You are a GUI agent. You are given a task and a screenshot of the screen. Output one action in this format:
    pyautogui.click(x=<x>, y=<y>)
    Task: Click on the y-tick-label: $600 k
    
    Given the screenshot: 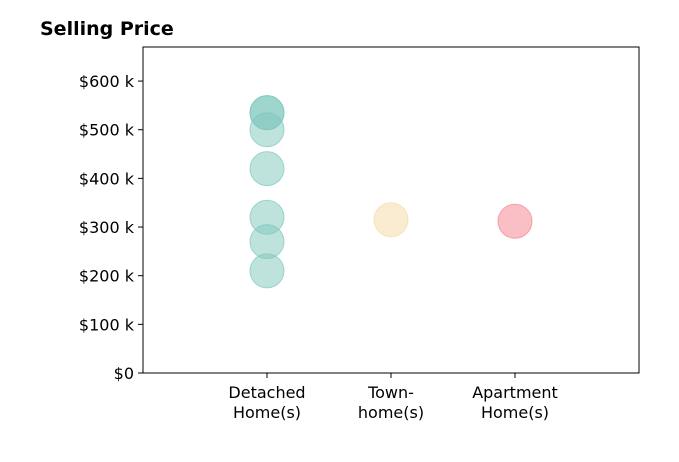 What is the action you would take?
    pyautogui.click(x=107, y=81)
    